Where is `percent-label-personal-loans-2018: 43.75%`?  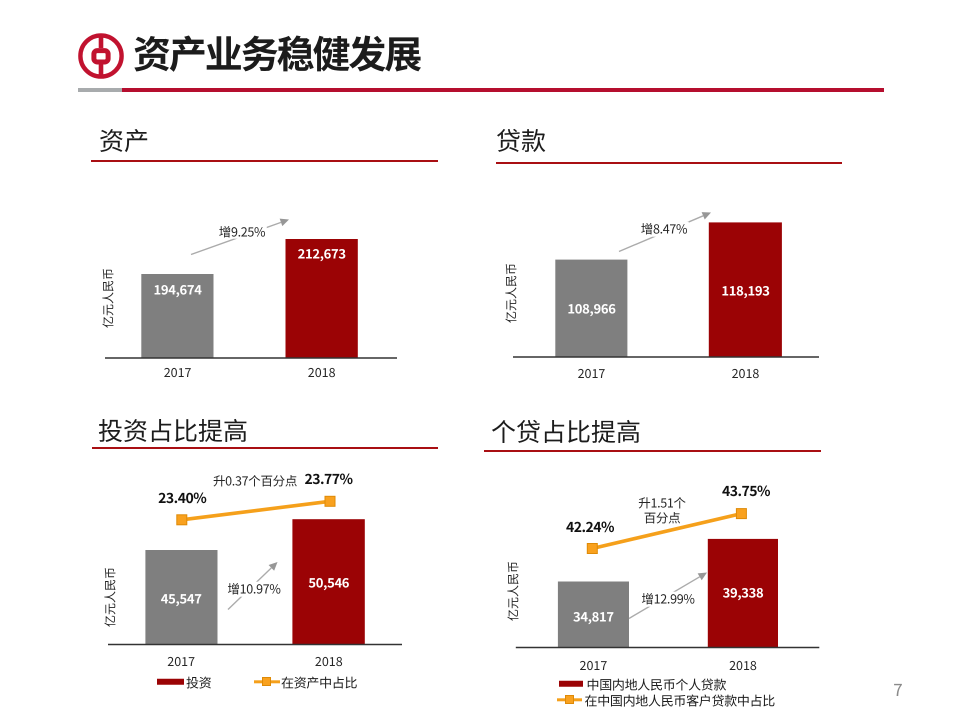 percent-label-personal-loans-2018: 43.75% is located at coordinates (746, 491).